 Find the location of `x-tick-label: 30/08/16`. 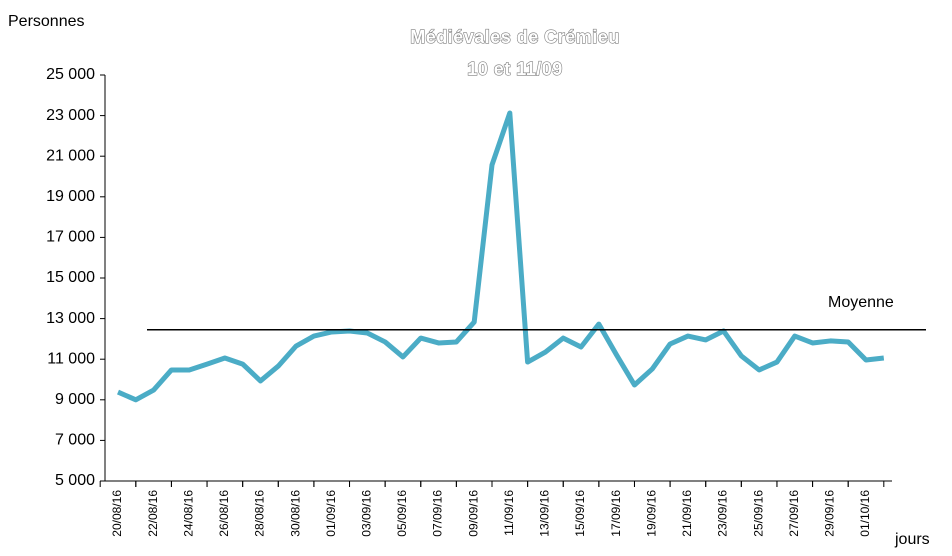

x-tick-label: 30/08/16 is located at coordinates (295, 513).